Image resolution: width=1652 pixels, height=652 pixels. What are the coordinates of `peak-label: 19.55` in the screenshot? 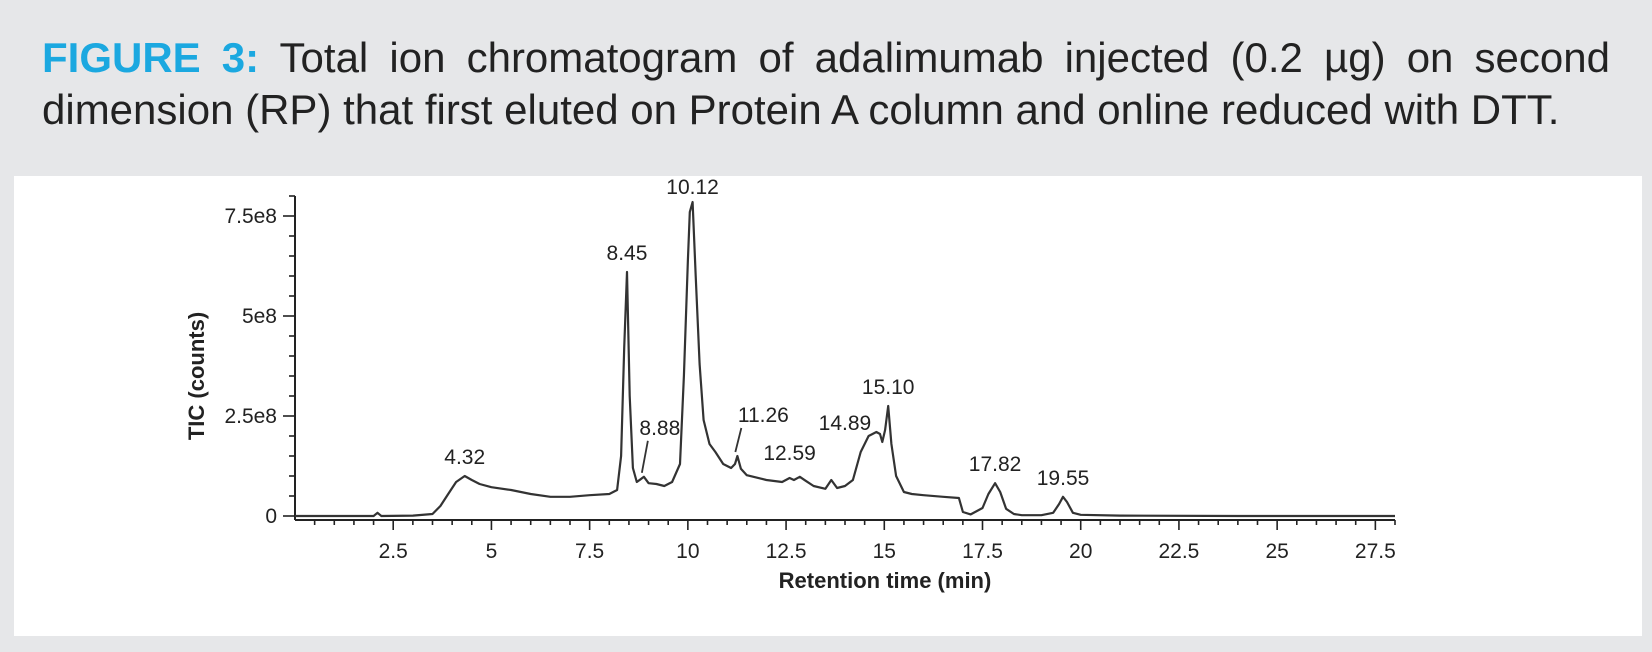 It's located at (1063, 478).